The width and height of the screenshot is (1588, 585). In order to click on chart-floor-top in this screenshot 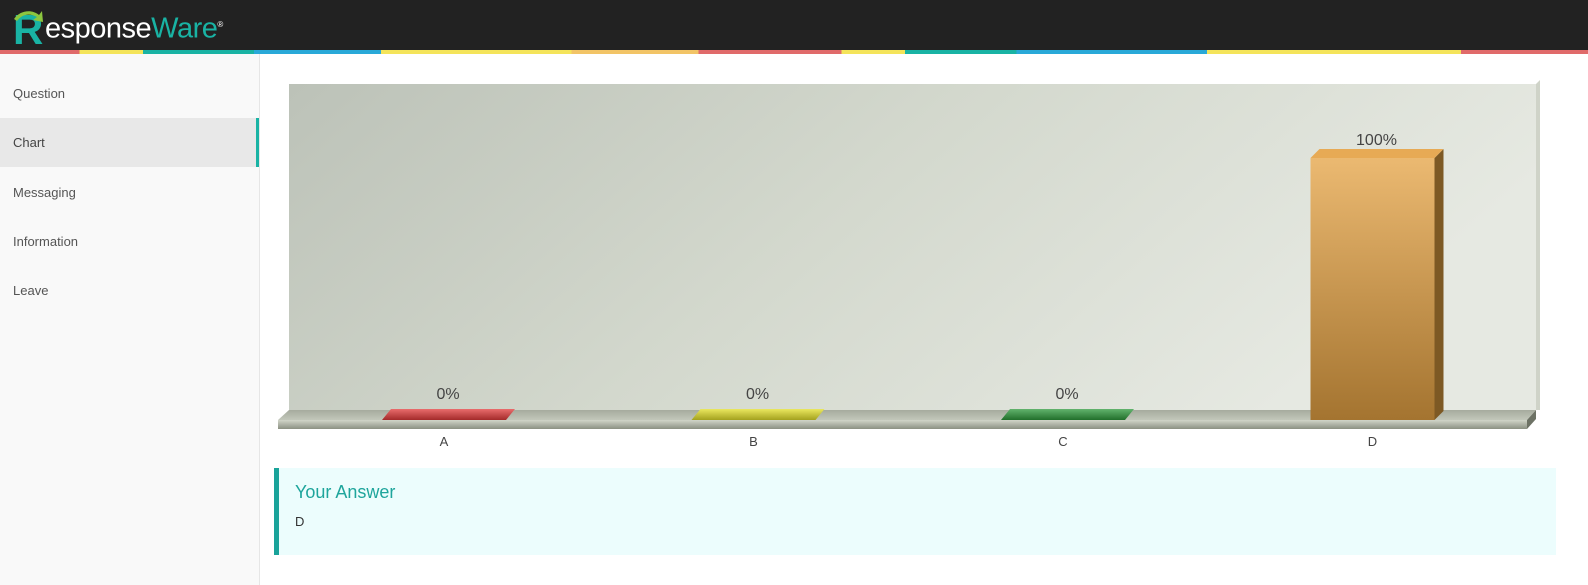, I will do `click(907, 415)`.